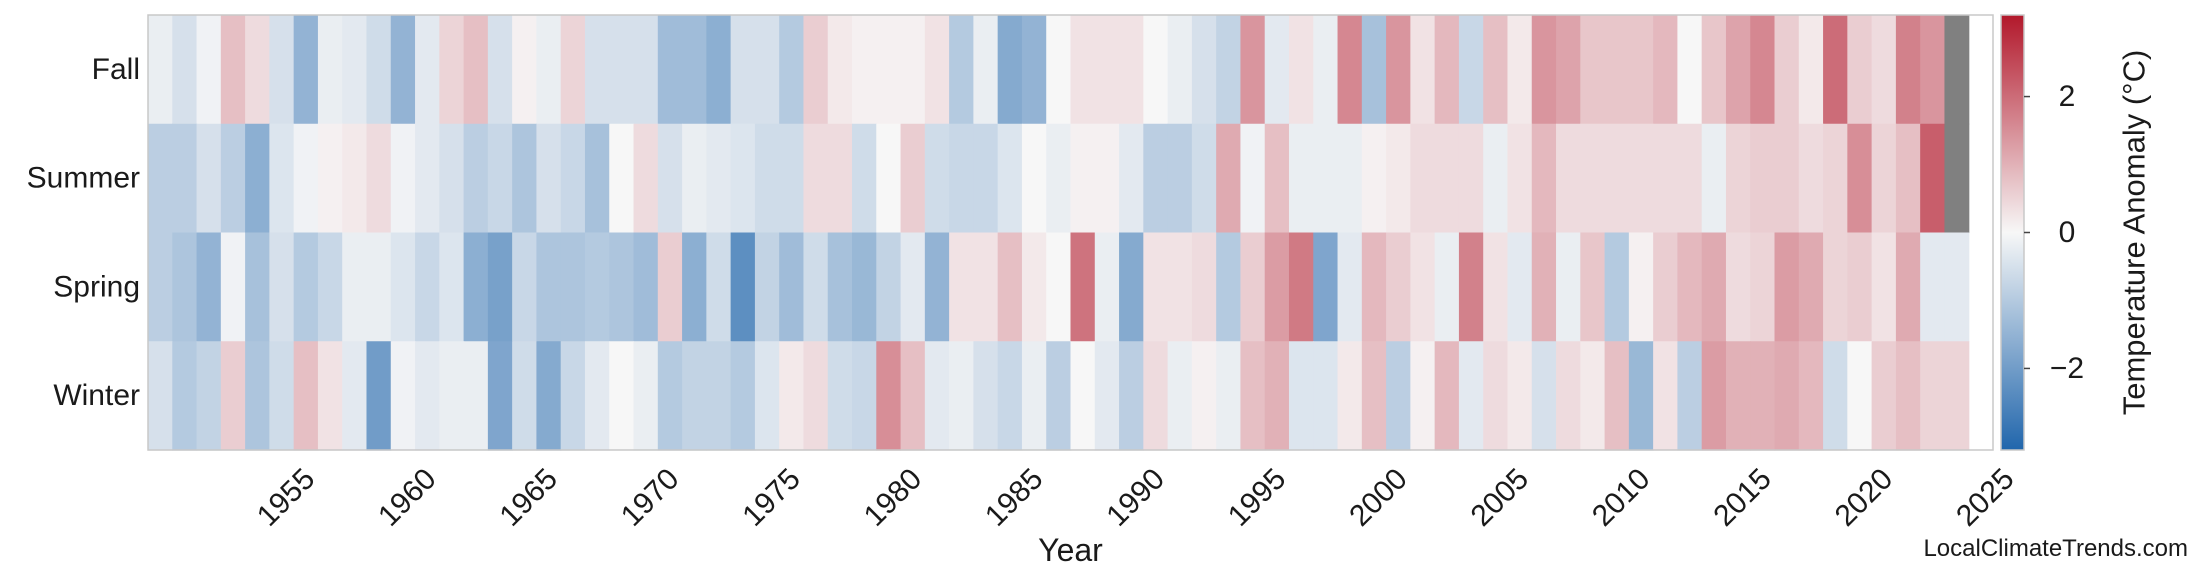 The image size is (2200, 585). I want to click on heatmap-cell-spring-2019, so click(1860, 287).